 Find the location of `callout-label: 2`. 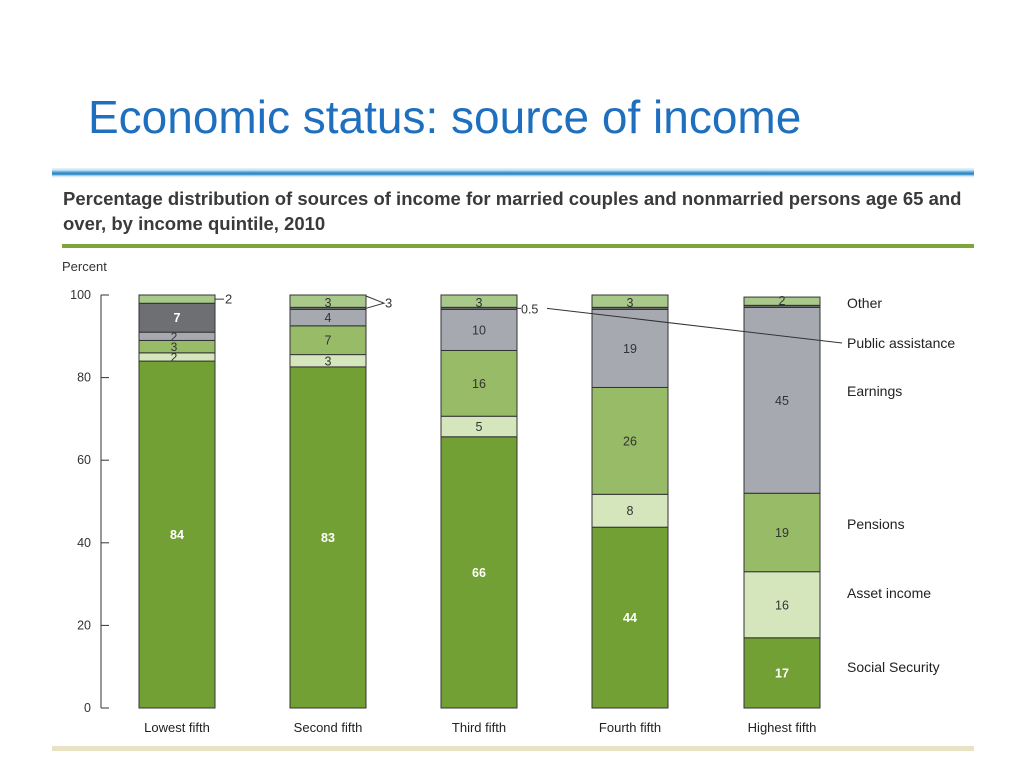

callout-label: 2 is located at coordinates (228, 299).